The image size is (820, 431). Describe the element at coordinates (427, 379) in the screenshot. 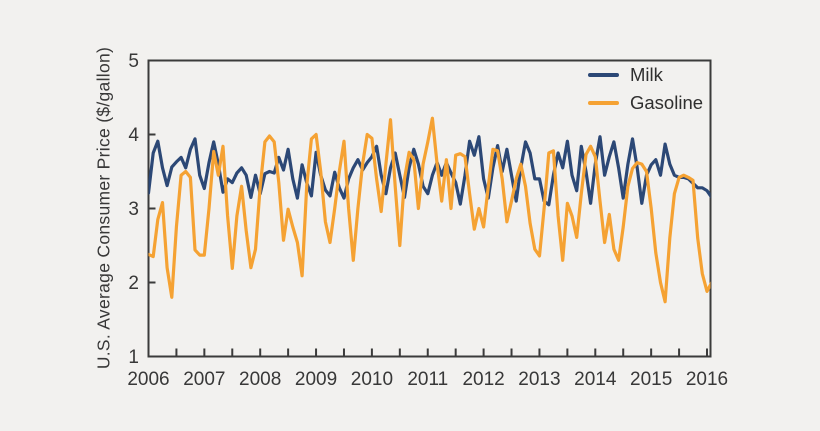

I see `x-tick-label-2011: 2011` at that location.